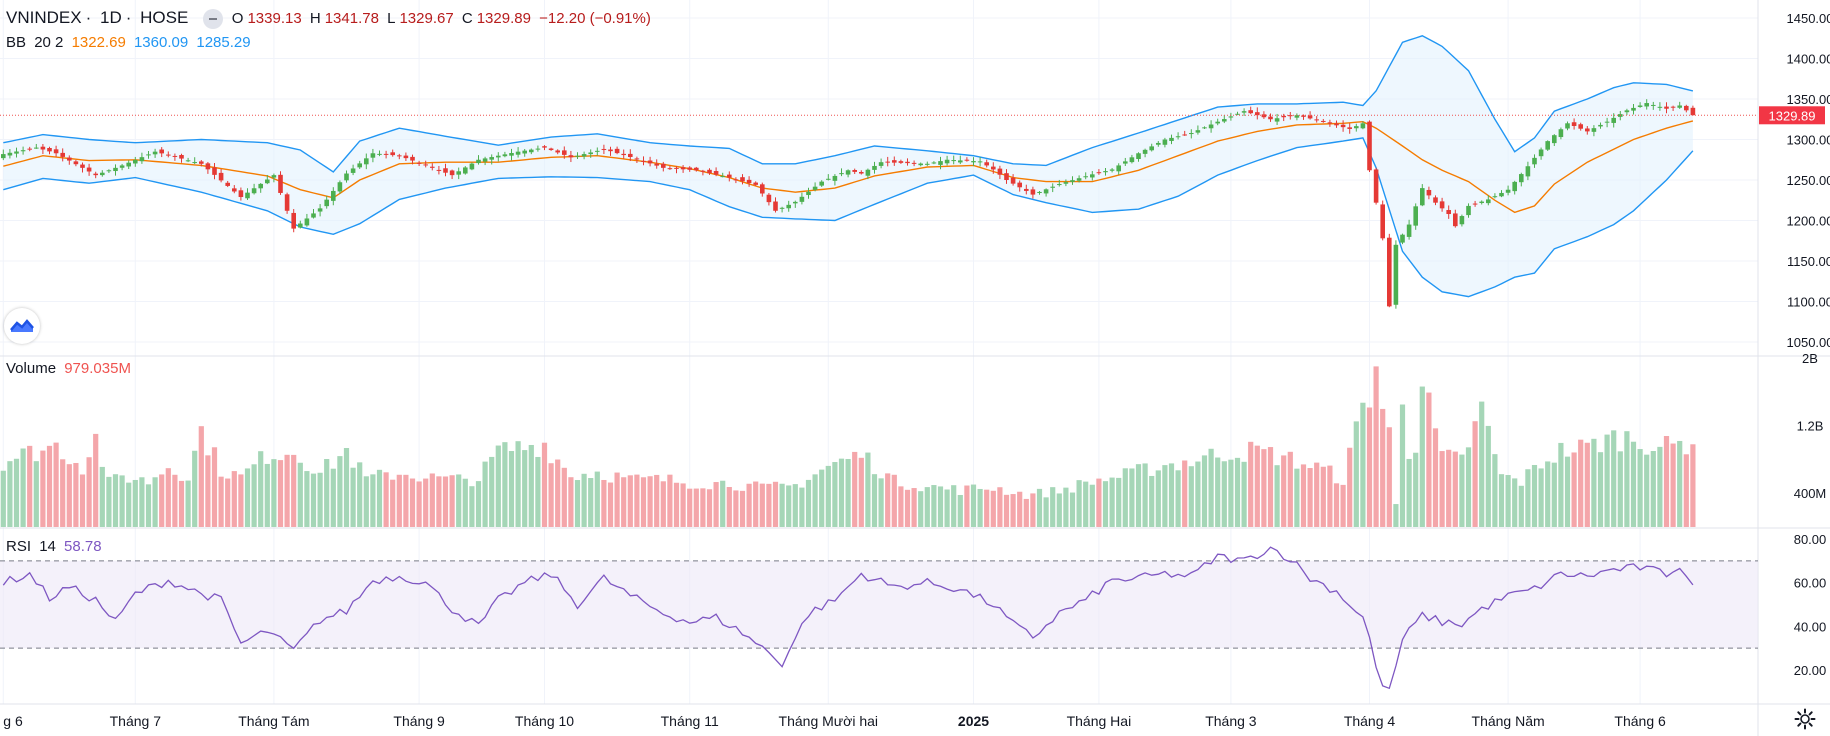 This screenshot has height=736, width=1830. What do you see at coordinates (1810, 670) in the screenshot?
I see `rsi-tick-label: 20.00` at bounding box center [1810, 670].